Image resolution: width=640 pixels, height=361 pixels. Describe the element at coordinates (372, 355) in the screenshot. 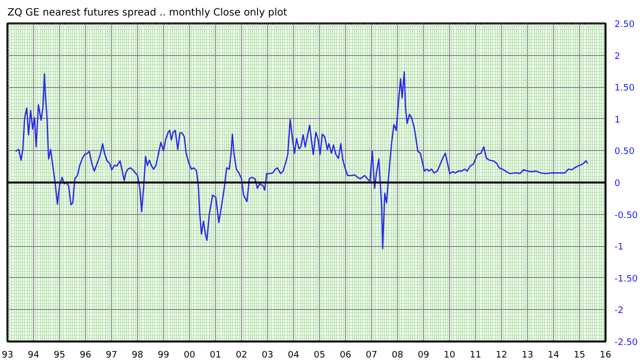

I see `x-tick-label: 07` at that location.